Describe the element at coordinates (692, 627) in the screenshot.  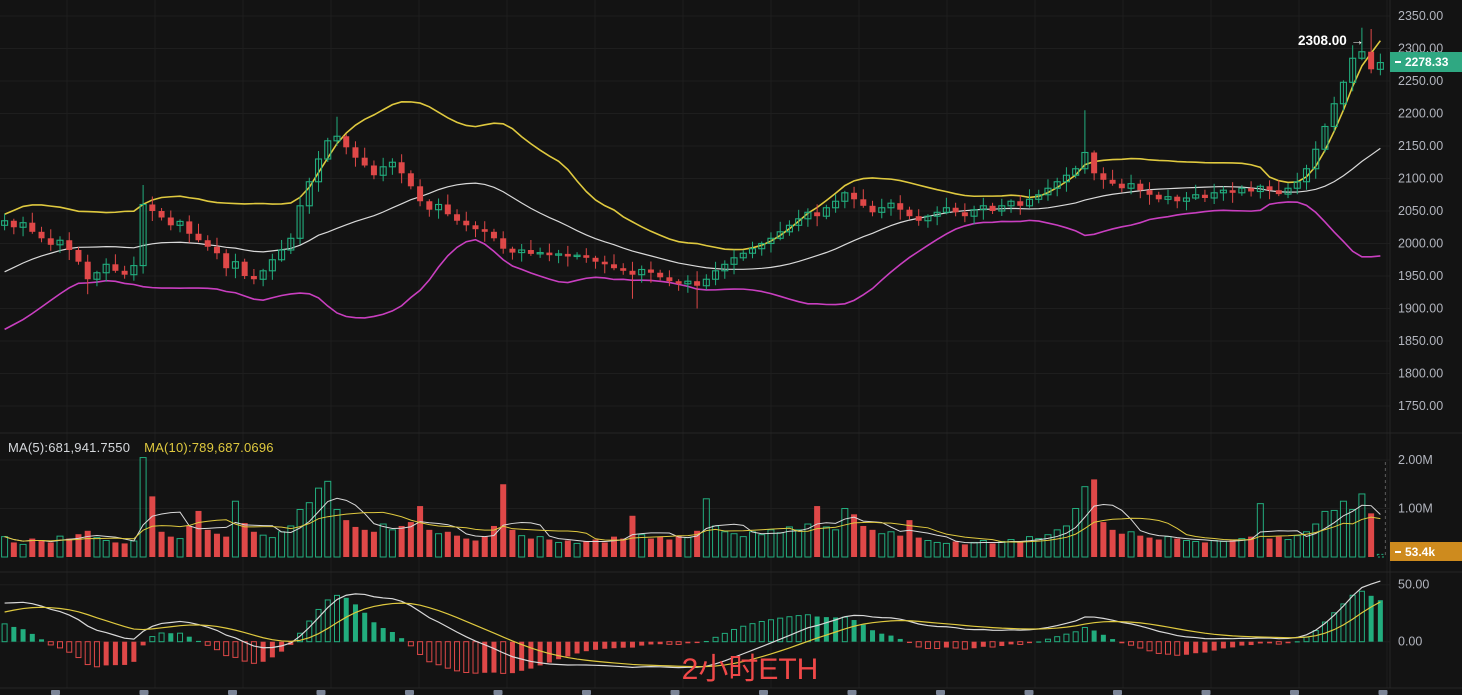
I see `macd-series` at that location.